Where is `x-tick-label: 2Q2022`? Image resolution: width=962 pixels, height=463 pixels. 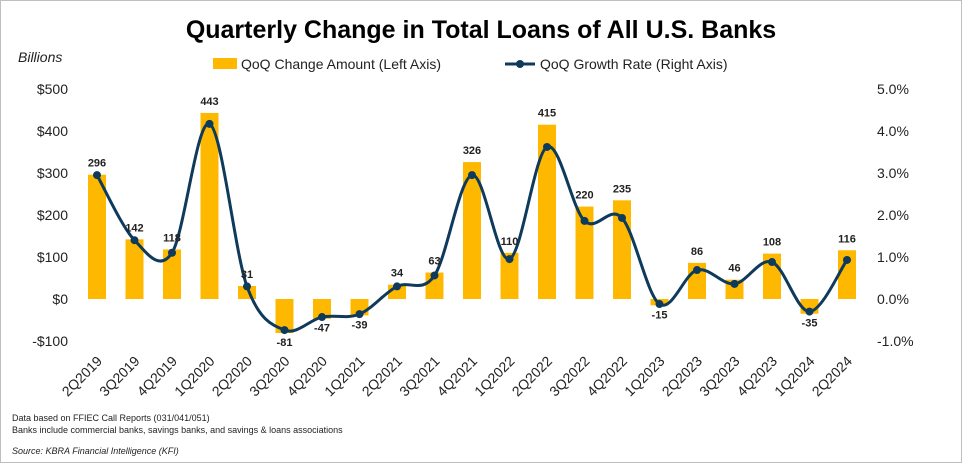 x-tick-label: 2Q2022 is located at coordinates (532, 376).